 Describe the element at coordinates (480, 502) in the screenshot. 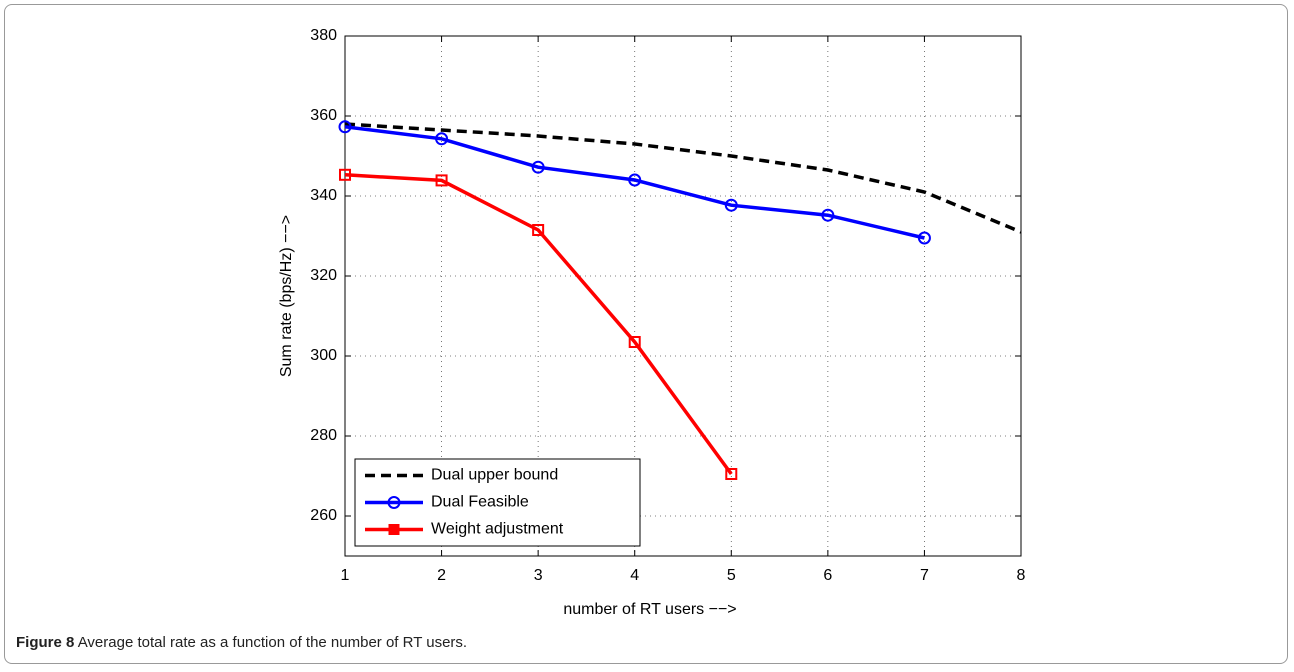

I see `legend-label: Dual Feasible` at that location.